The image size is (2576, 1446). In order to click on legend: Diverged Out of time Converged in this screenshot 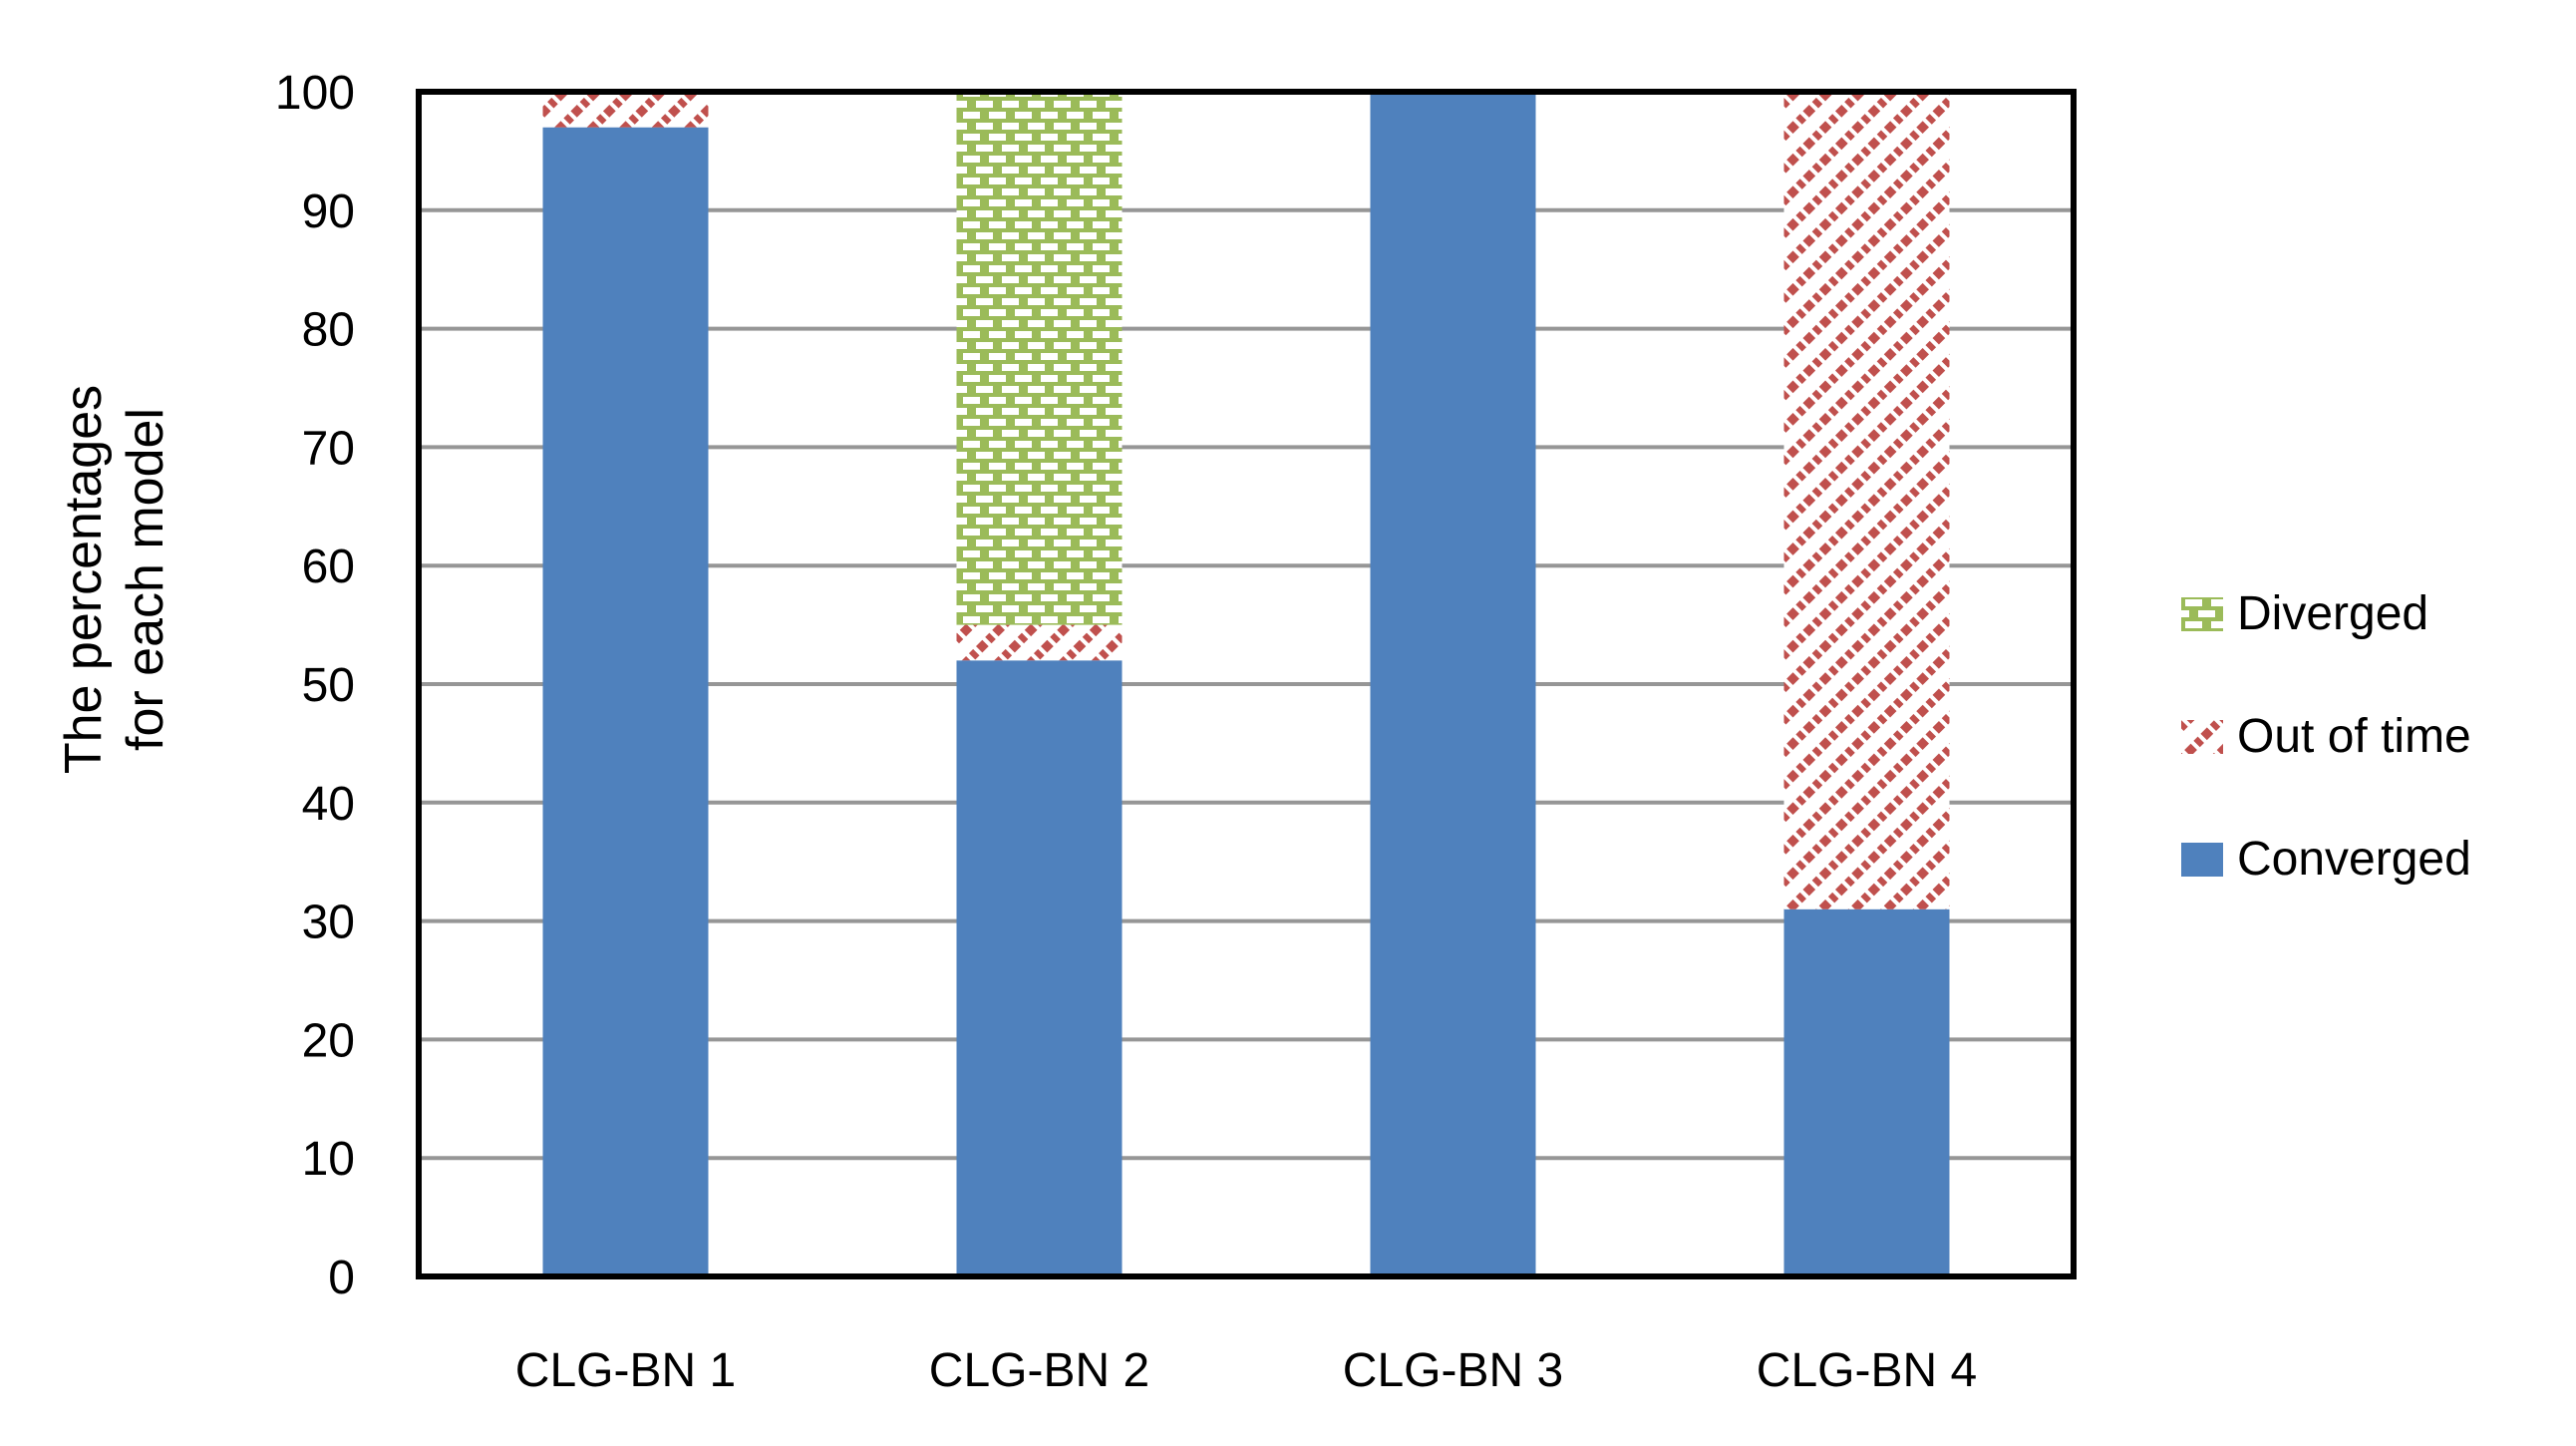, I will do `click(2378, 776)`.